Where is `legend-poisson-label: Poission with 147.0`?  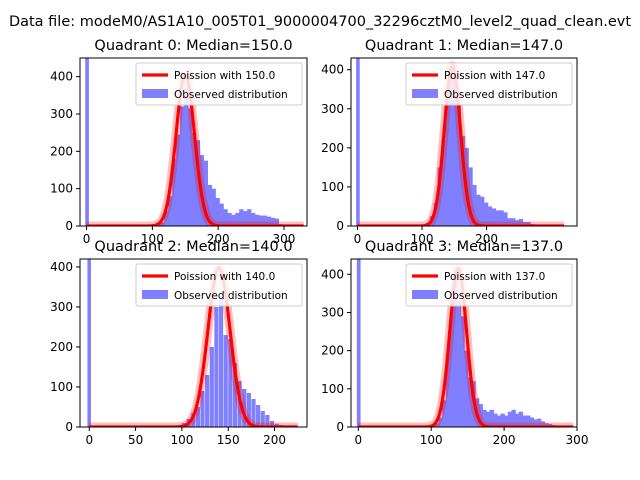
legend-poisson-label: Poission with 147.0 is located at coordinates (494, 76).